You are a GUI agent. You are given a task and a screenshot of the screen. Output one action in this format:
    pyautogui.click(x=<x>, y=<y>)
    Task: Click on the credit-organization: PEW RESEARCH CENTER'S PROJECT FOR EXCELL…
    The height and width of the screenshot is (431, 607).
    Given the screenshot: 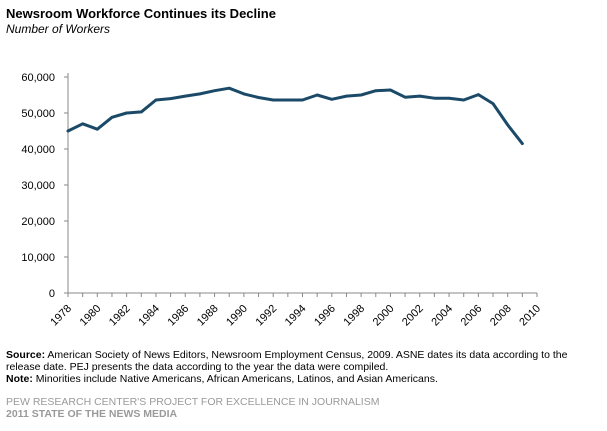 What is the action you would take?
    pyautogui.click(x=193, y=402)
    